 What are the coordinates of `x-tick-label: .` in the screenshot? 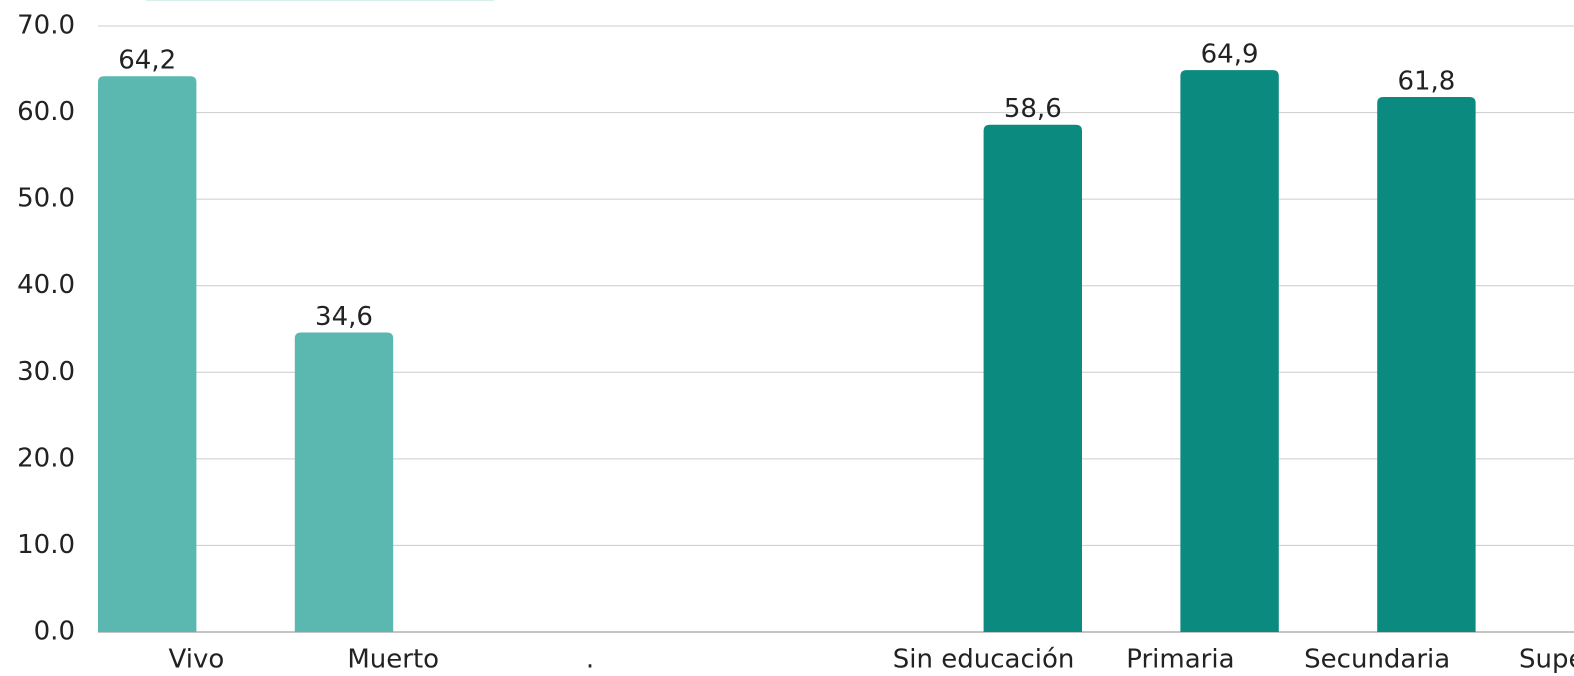 It's located at (590, 660).